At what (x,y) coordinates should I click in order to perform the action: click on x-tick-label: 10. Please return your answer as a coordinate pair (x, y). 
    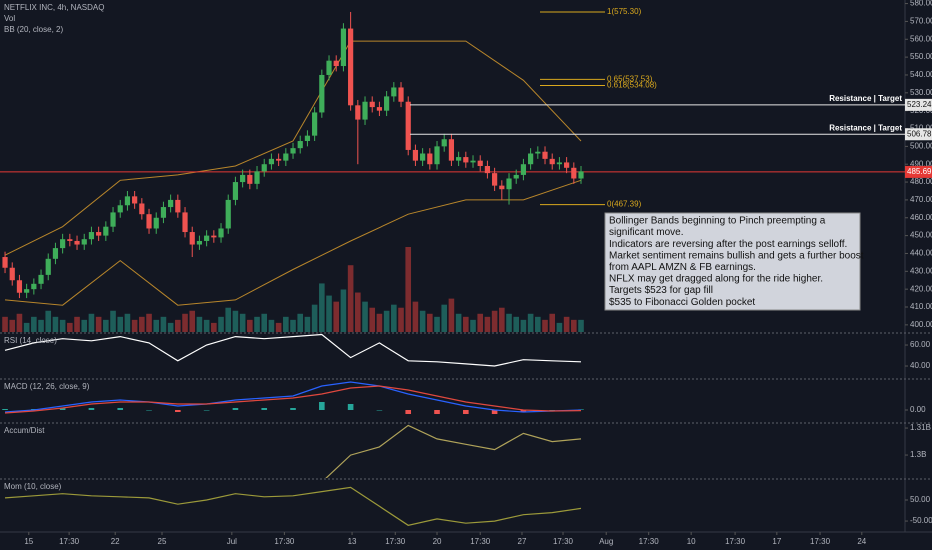
    Looking at the image, I should click on (691, 541).